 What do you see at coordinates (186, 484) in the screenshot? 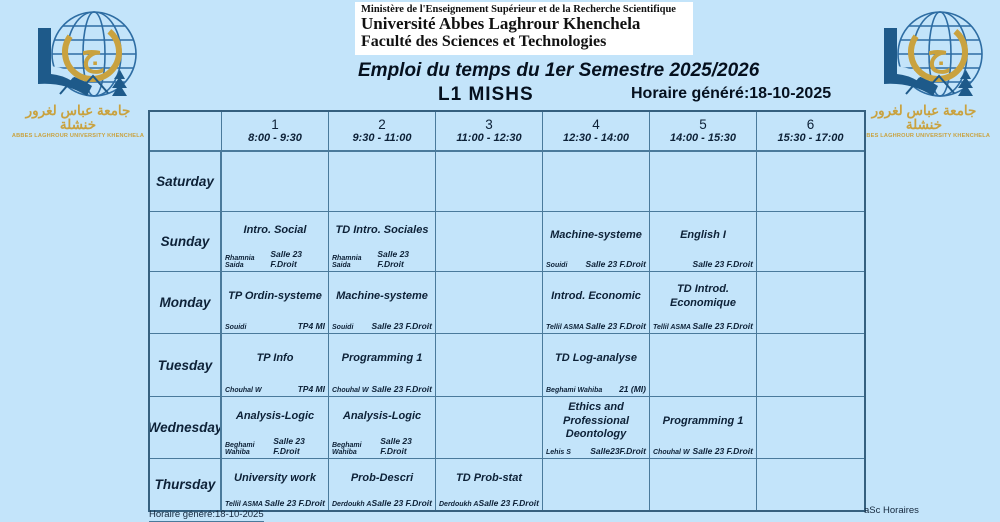
I see `day-label: Thursday` at bounding box center [186, 484].